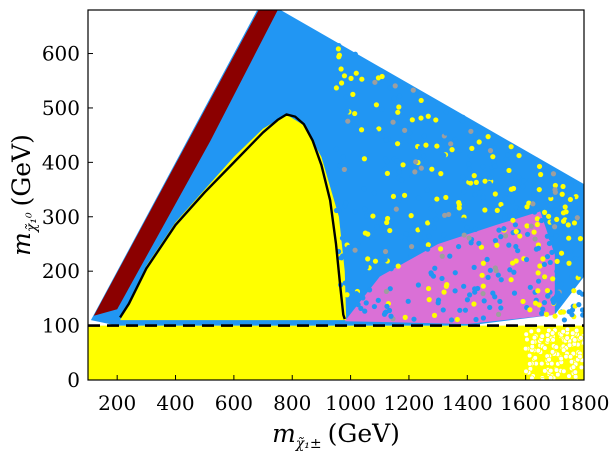 The height and width of the screenshot is (459, 609). Describe the element at coordinates (23, 195) in the screenshot. I see `y-axis-label: mχ̃₁⁰ (GeV)` at that location.